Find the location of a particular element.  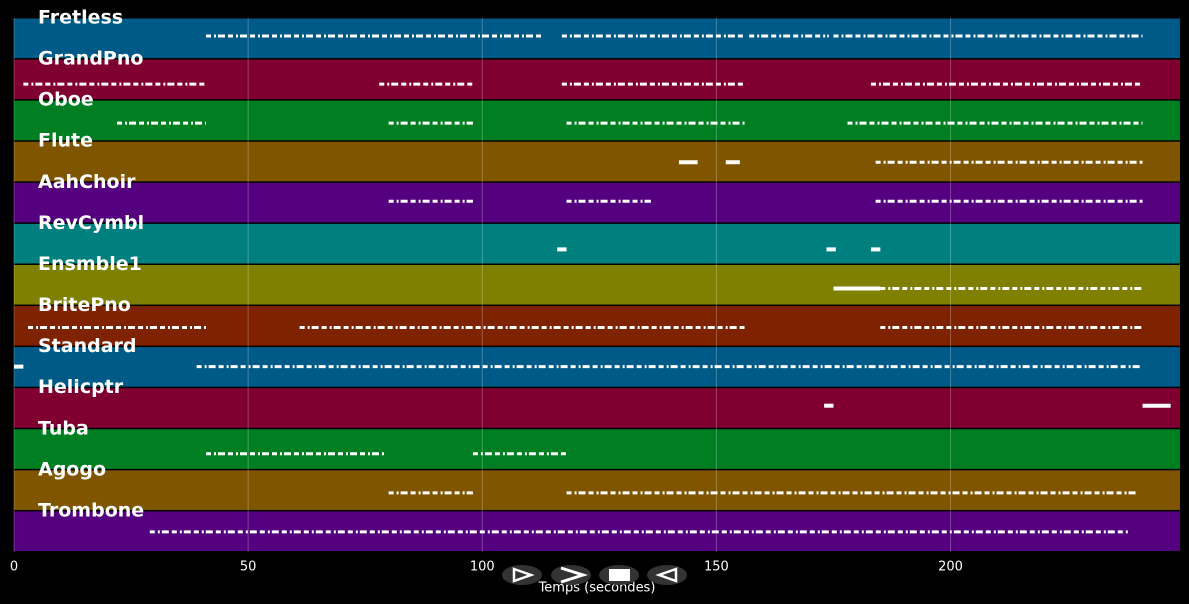

controls is located at coordinates (594, 575).